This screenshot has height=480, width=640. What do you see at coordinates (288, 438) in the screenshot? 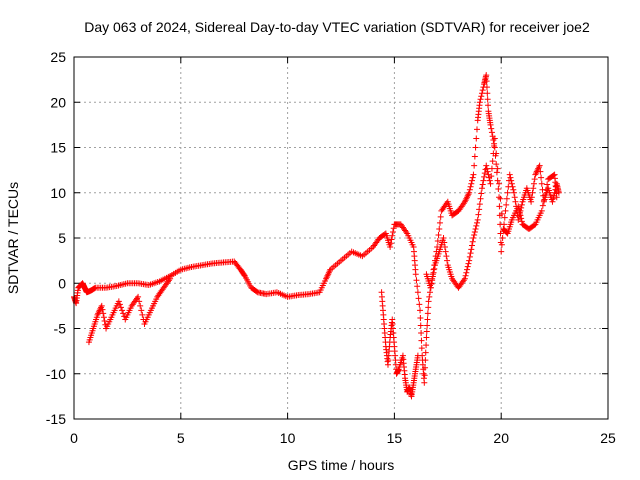
I see `x-tick-label: 10` at bounding box center [288, 438].